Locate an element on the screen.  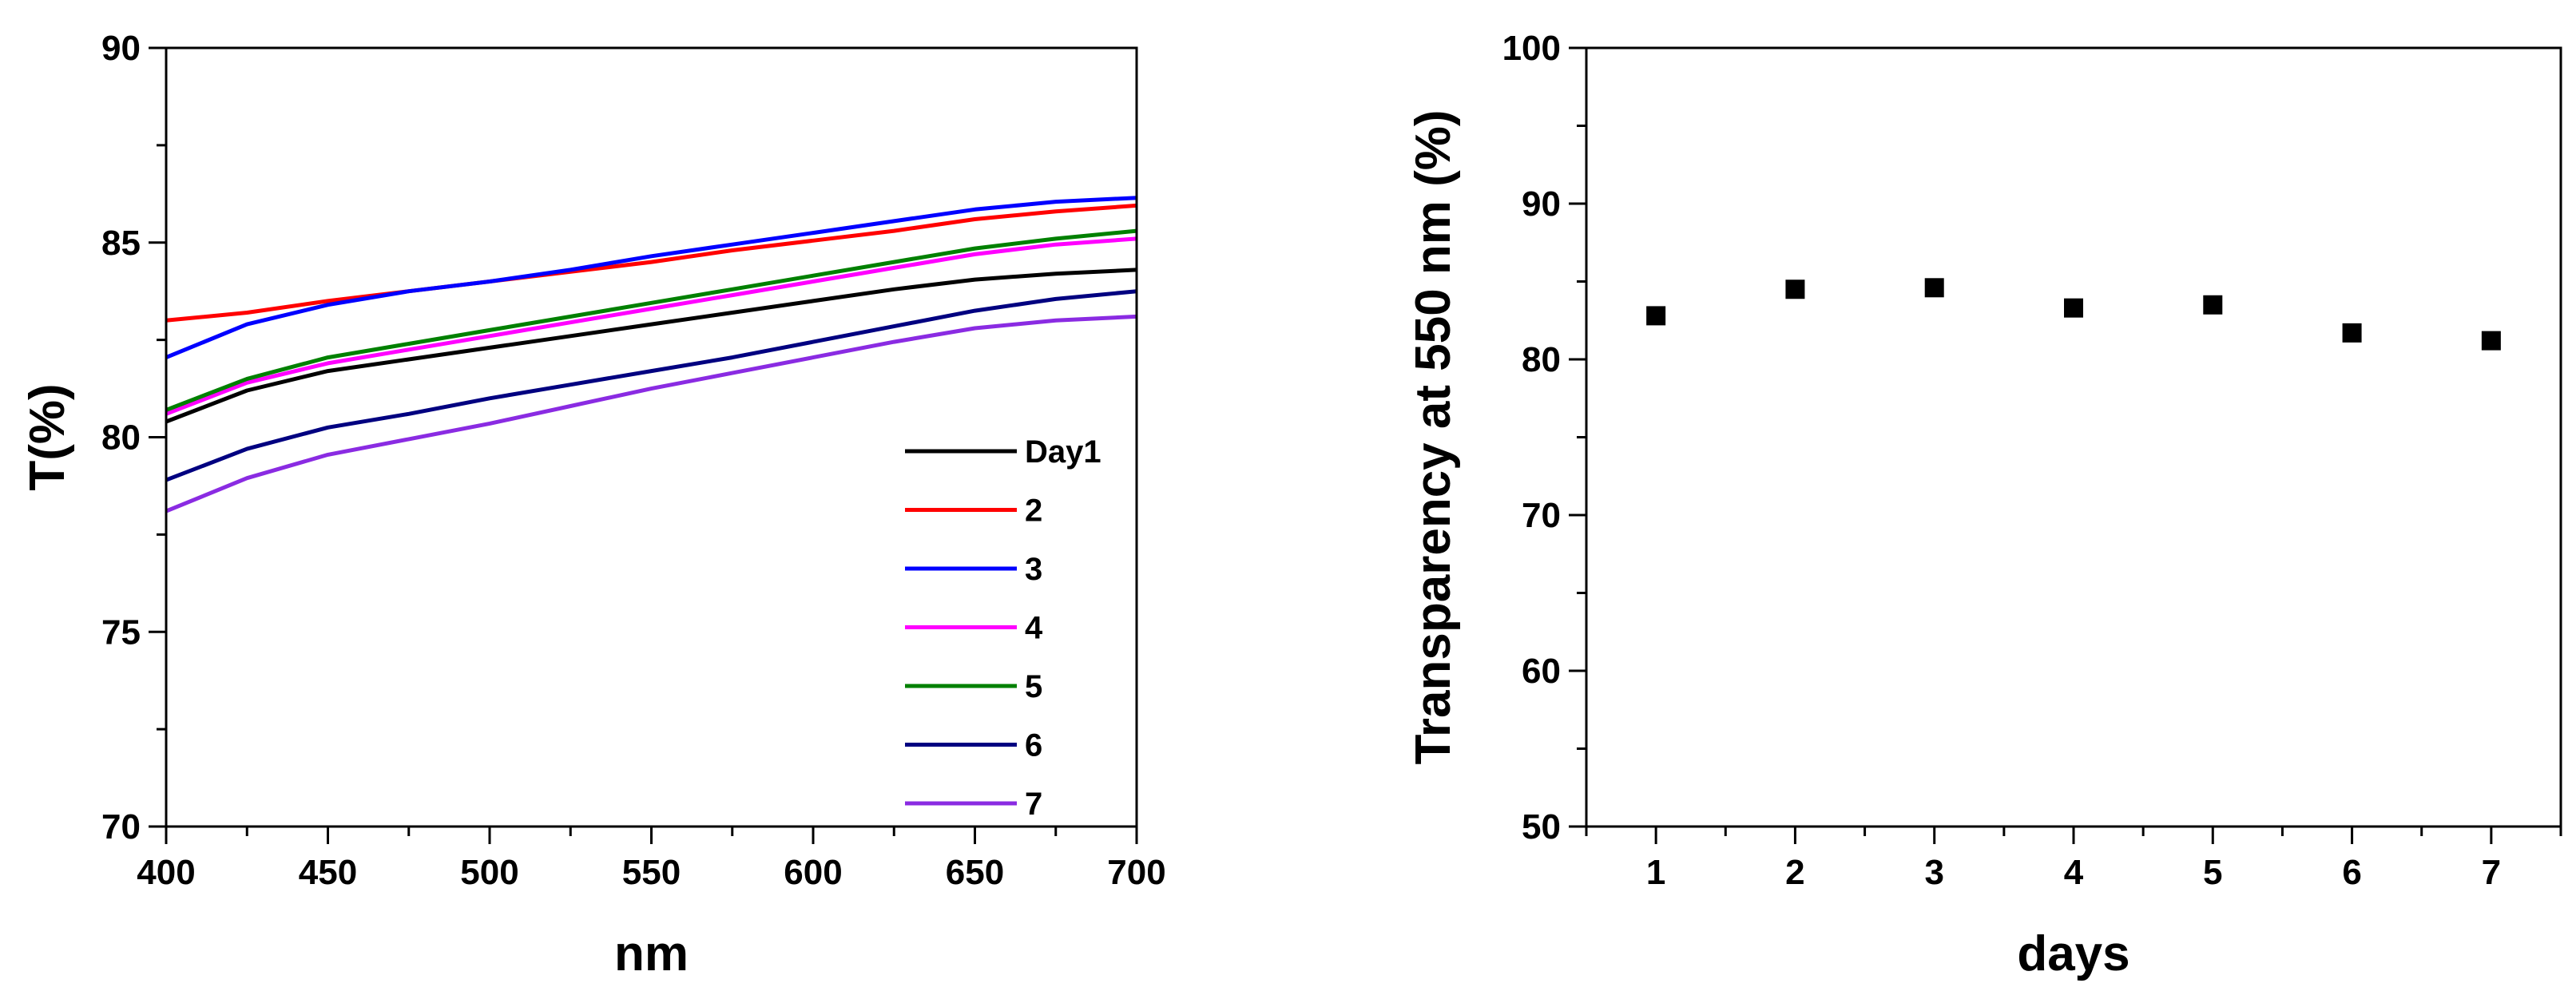
x-tick-label: 7 is located at coordinates (2491, 872).